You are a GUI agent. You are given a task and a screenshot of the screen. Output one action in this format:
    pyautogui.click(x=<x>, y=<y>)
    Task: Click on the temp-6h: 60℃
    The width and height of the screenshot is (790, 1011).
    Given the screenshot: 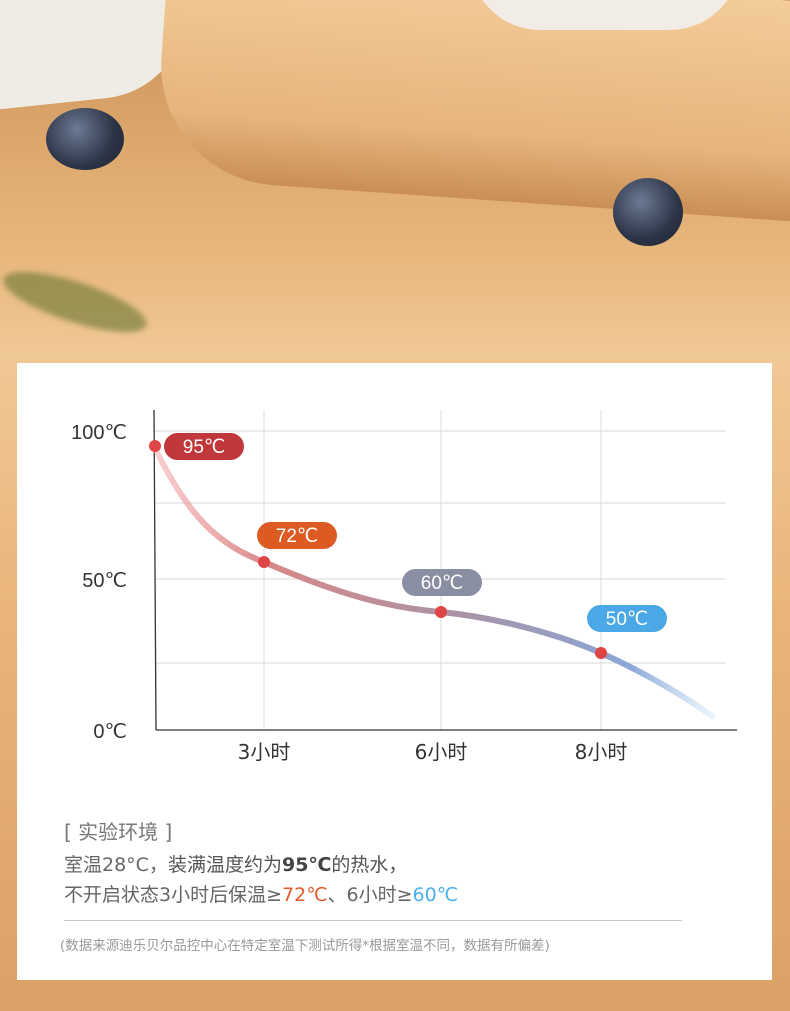 What is the action you would take?
    pyautogui.click(x=435, y=895)
    